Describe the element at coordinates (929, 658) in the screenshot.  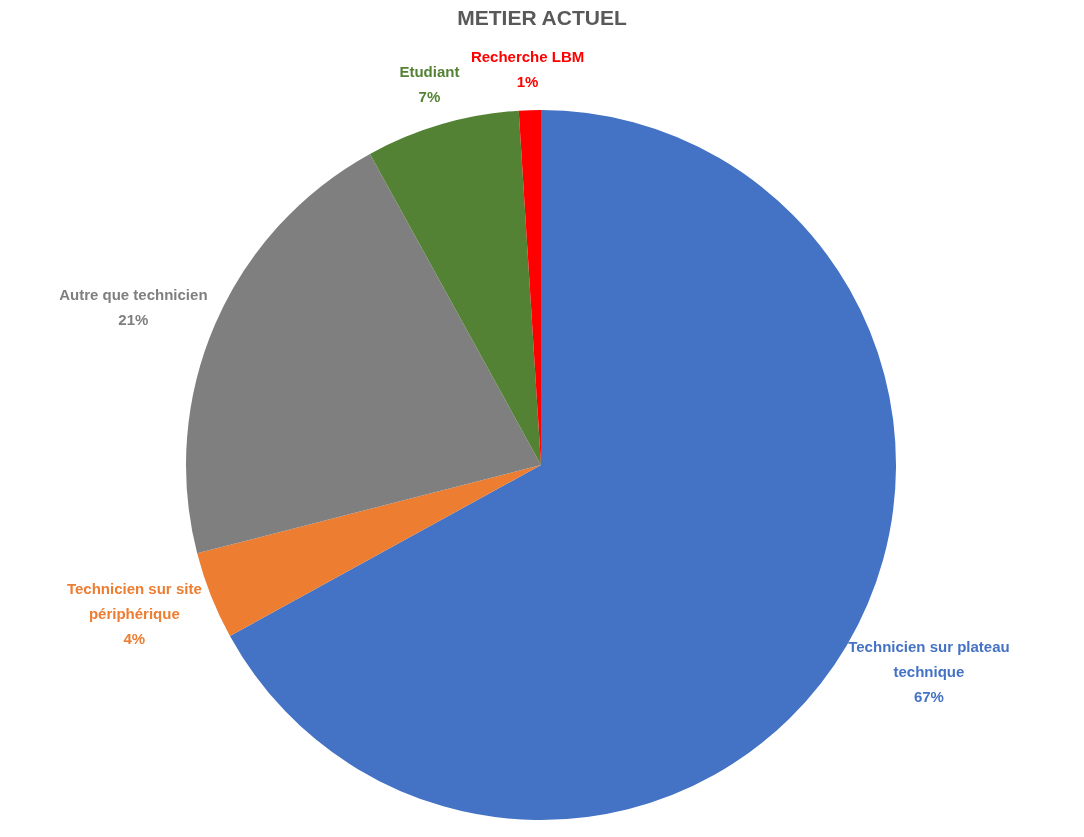
I see `slice-label: Technicien sur plateau technique` at that location.